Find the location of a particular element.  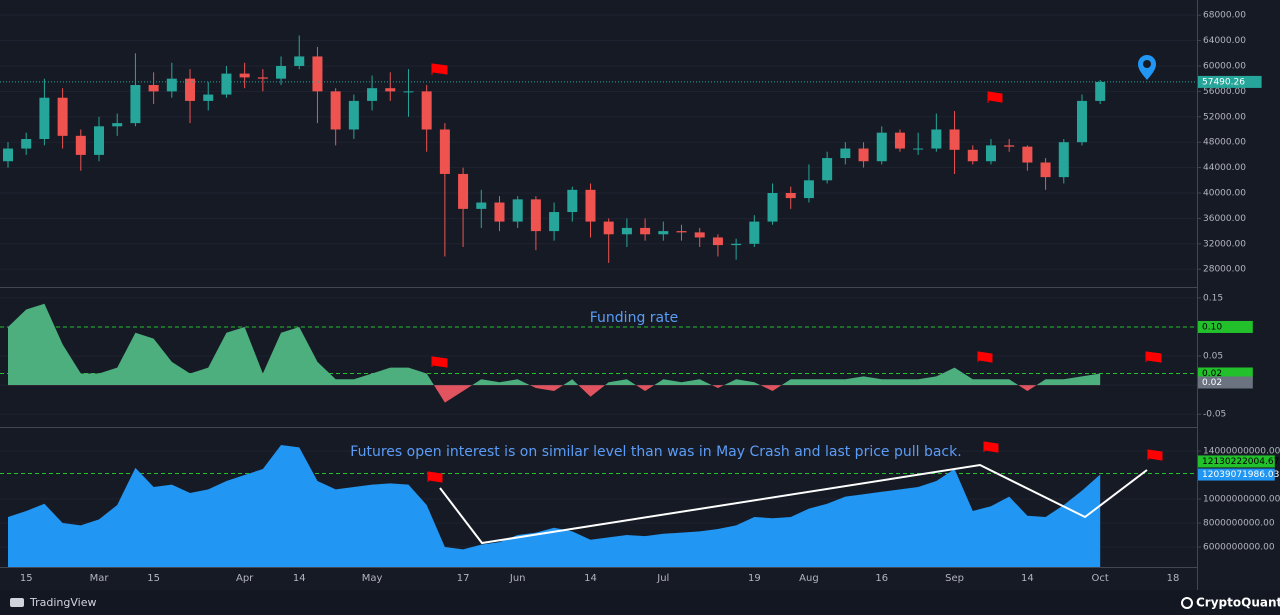

tradingview-logo: TradingView is located at coordinates (53, 602).